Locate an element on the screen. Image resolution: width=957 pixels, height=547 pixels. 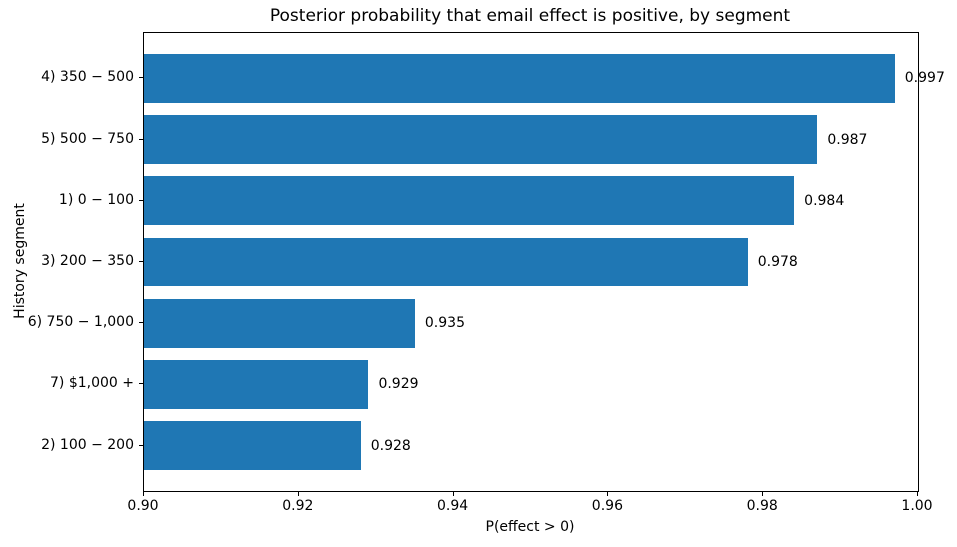
bar-value-label: 0.935 is located at coordinates (444, 323).